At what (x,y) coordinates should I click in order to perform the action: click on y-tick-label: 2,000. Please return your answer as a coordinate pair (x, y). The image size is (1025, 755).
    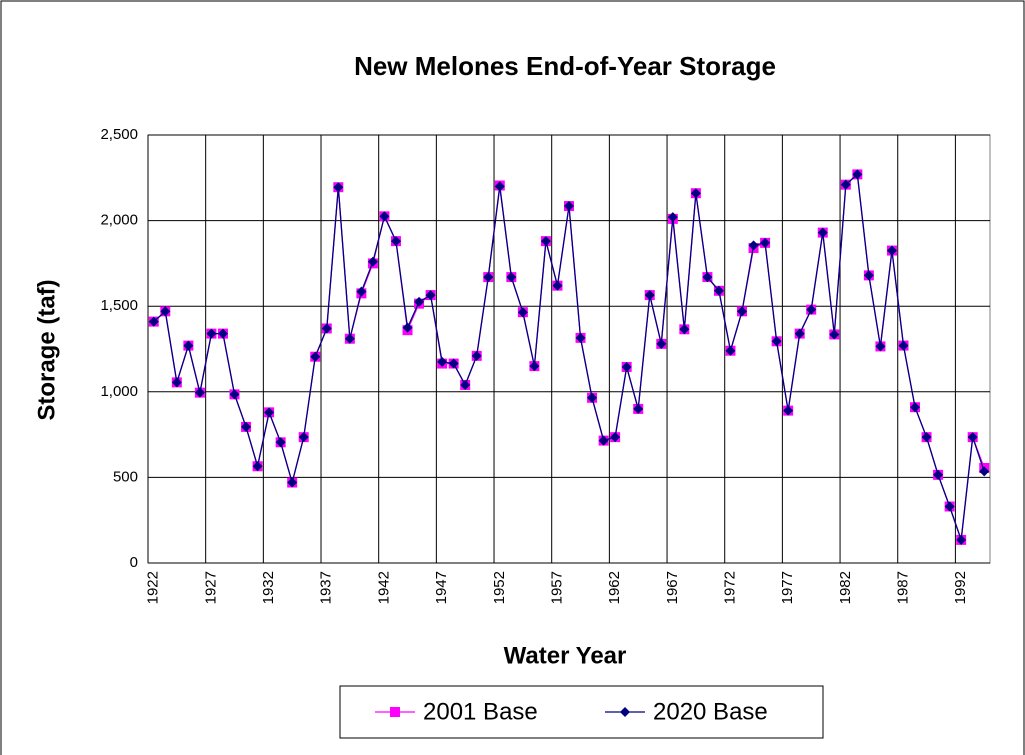
    Looking at the image, I should click on (119, 220).